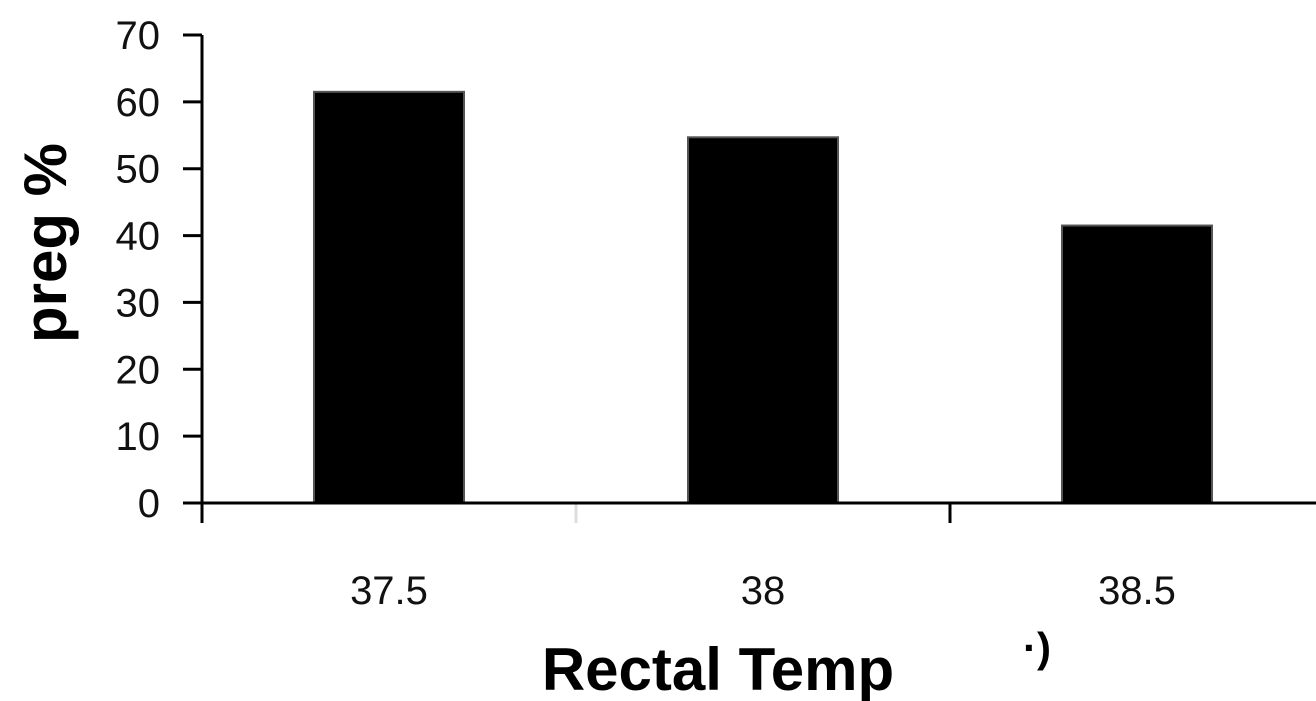 This screenshot has height=701, width=1316. What do you see at coordinates (138, 36) in the screenshot?
I see `y-tick-label: 70` at bounding box center [138, 36].